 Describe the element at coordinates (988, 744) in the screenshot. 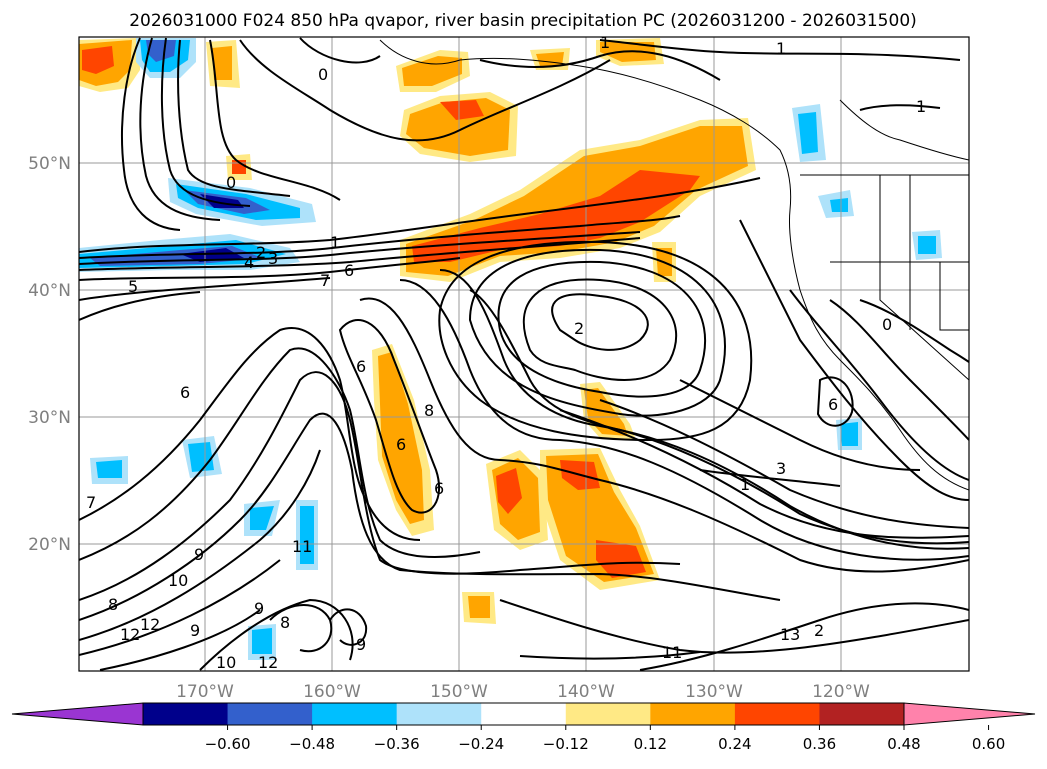

I see `colorbar-tick-label: 0.60` at that location.